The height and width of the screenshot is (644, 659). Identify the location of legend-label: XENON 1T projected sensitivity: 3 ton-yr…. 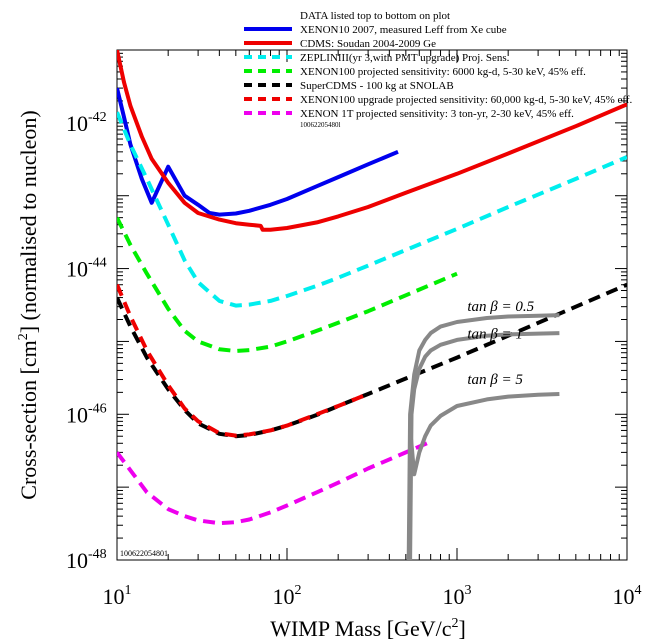
(437, 114).